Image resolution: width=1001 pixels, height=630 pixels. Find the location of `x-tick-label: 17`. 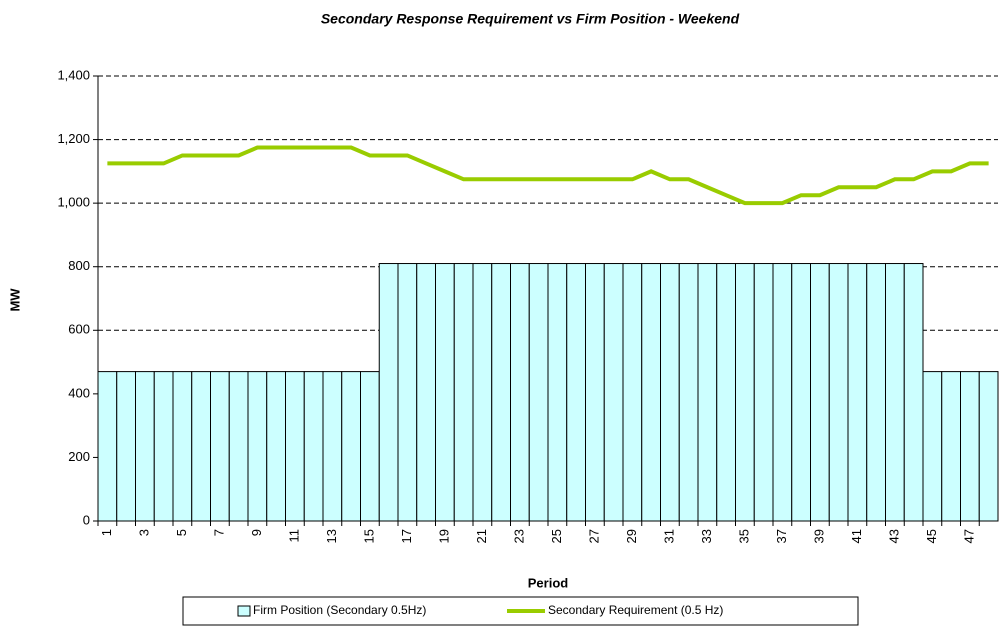

x-tick-label: 17 is located at coordinates (406, 536).